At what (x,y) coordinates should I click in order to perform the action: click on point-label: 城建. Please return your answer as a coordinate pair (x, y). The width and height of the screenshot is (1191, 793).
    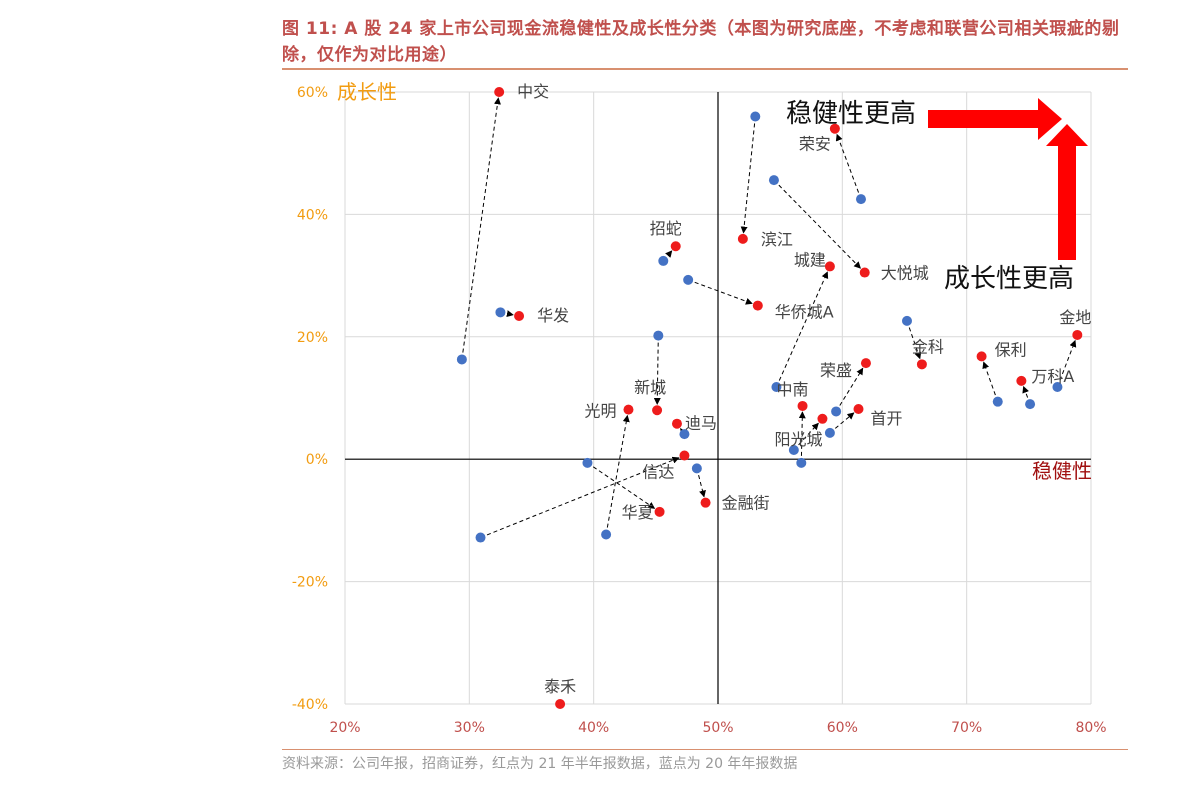
    Looking at the image, I should click on (810, 259).